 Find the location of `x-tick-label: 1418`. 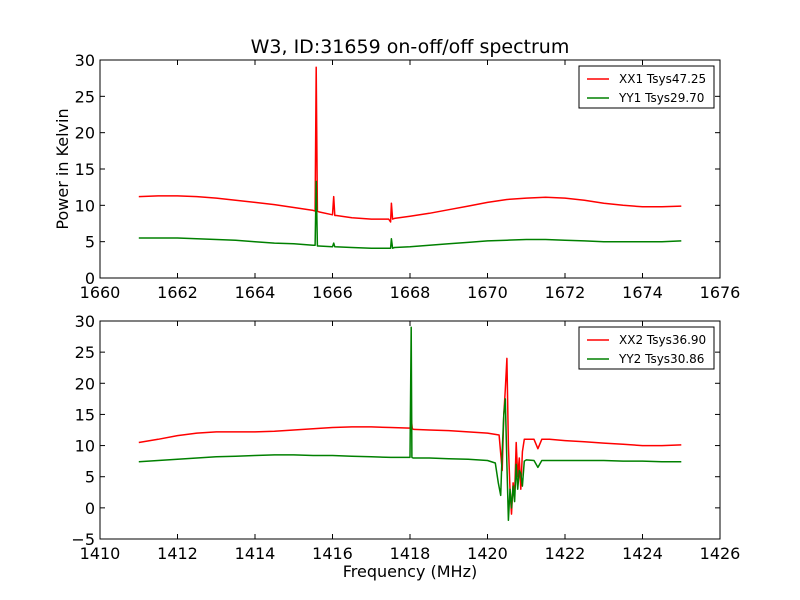

x-tick-label: 1418 is located at coordinates (410, 553).